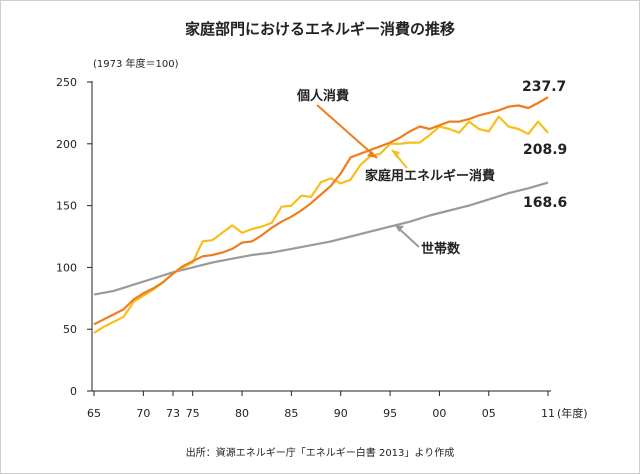 This screenshot has width=640, height=474. What do you see at coordinates (545, 203) in the screenshot?
I see `end-value-households: 168.6` at bounding box center [545, 203].